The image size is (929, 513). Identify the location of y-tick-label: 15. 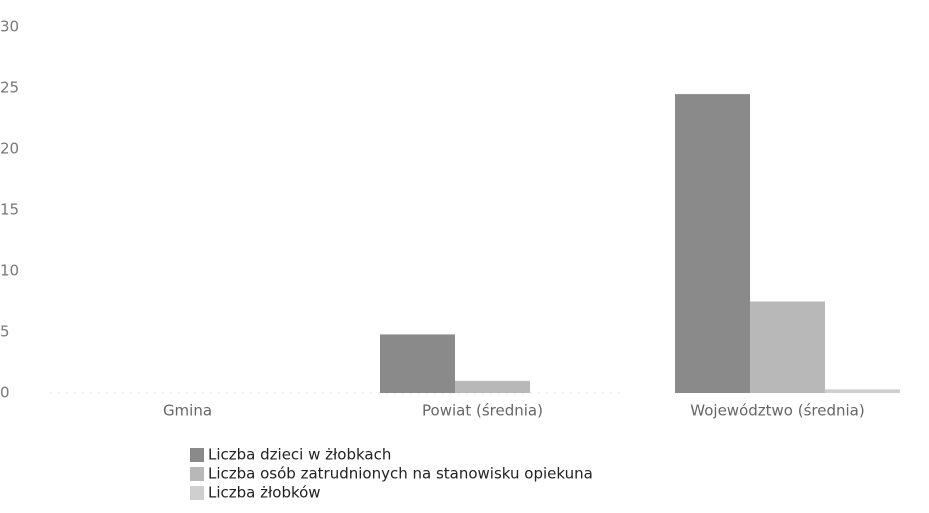
(9, 210).